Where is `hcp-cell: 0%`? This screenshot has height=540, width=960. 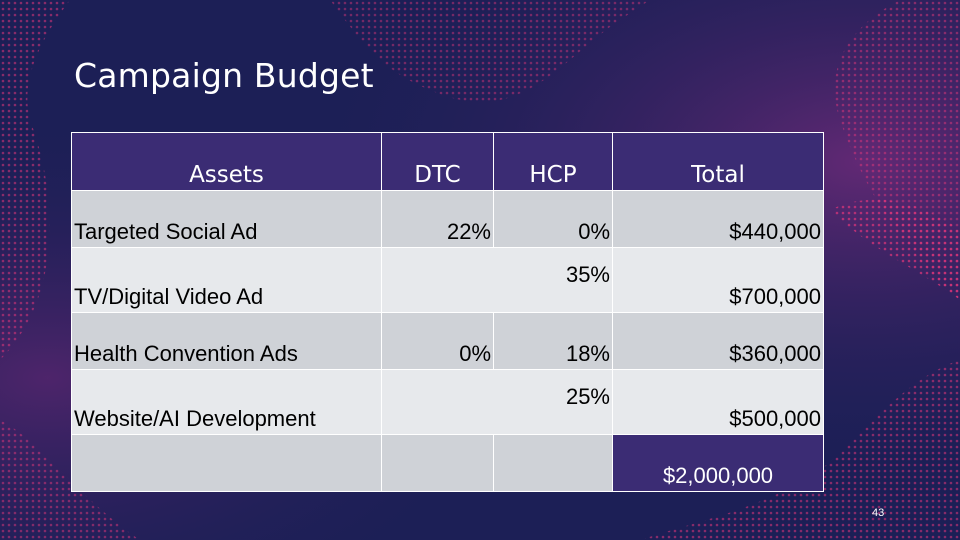
hcp-cell: 0% is located at coordinates (553, 219).